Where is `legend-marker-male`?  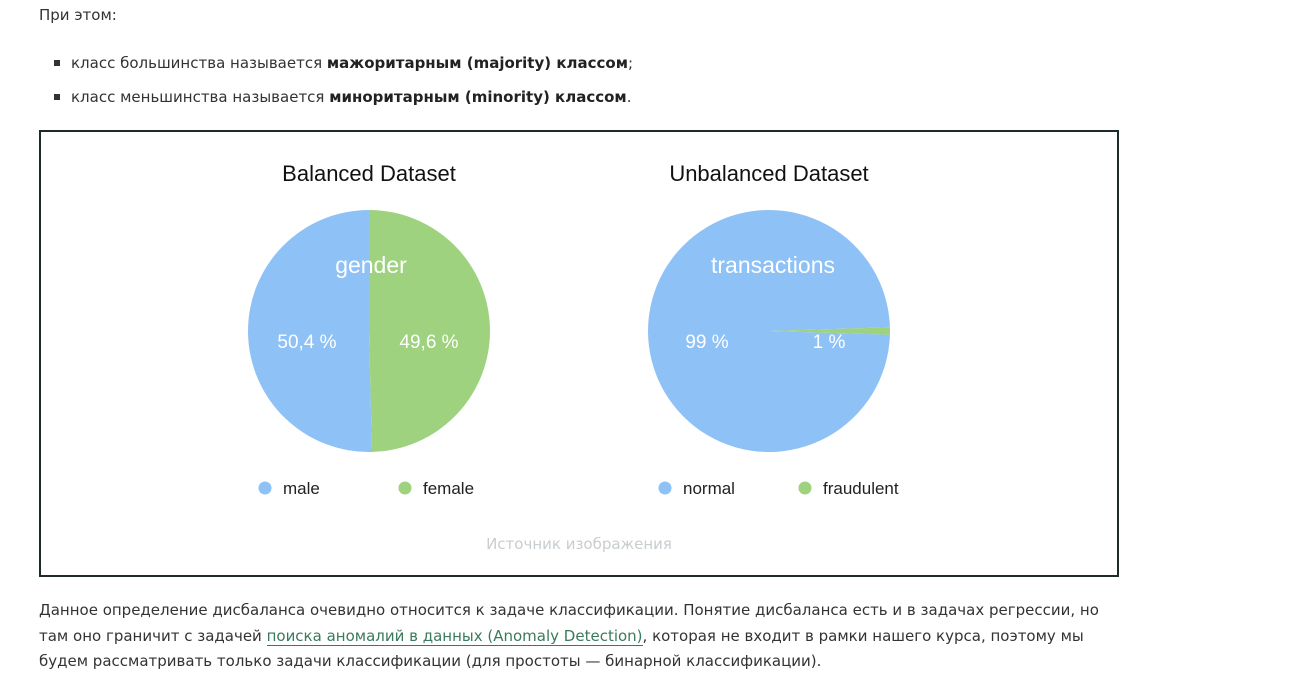 legend-marker-male is located at coordinates (265, 488).